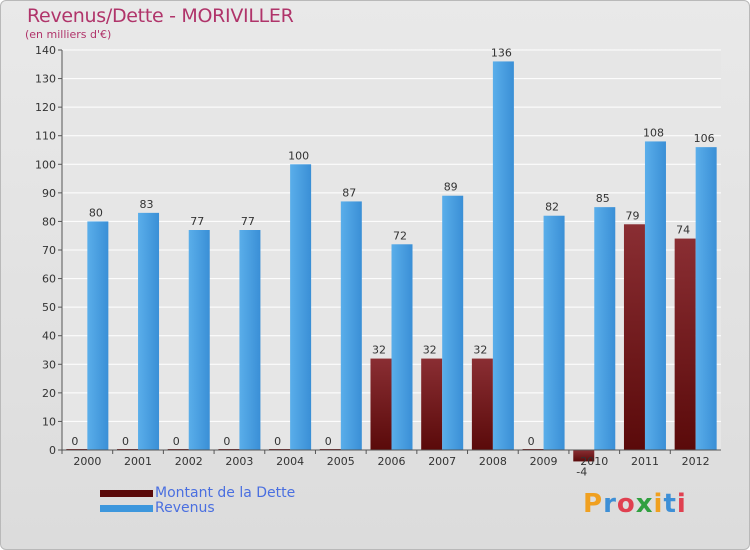 Image resolution: width=750 pixels, height=550 pixels. Describe the element at coordinates (239, 461) in the screenshot. I see `x-tick-label: 2003` at that location.